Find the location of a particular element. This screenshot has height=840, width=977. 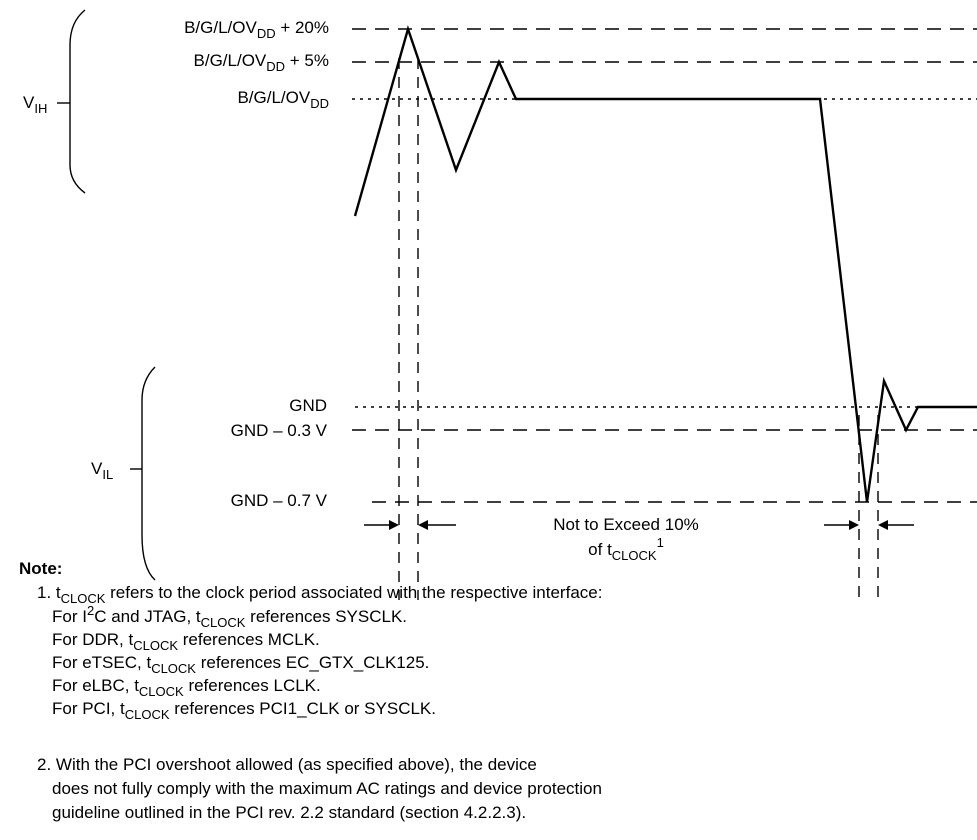

gnd-minus07-label: GND – 0.7 V is located at coordinates (279, 500).